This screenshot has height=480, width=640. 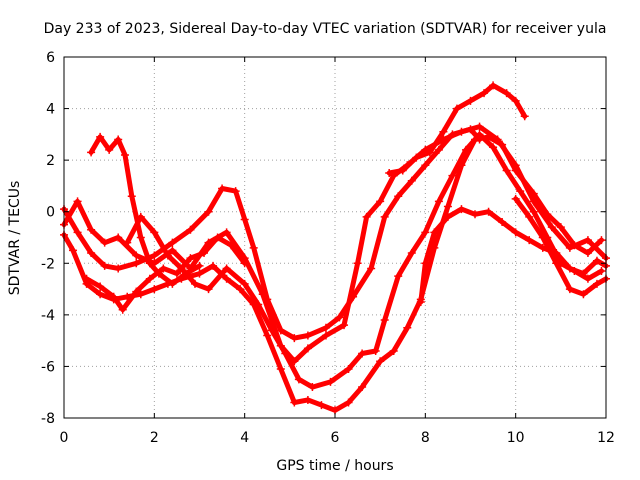 I want to click on y-tick-label: 0, so click(x=50, y=213).